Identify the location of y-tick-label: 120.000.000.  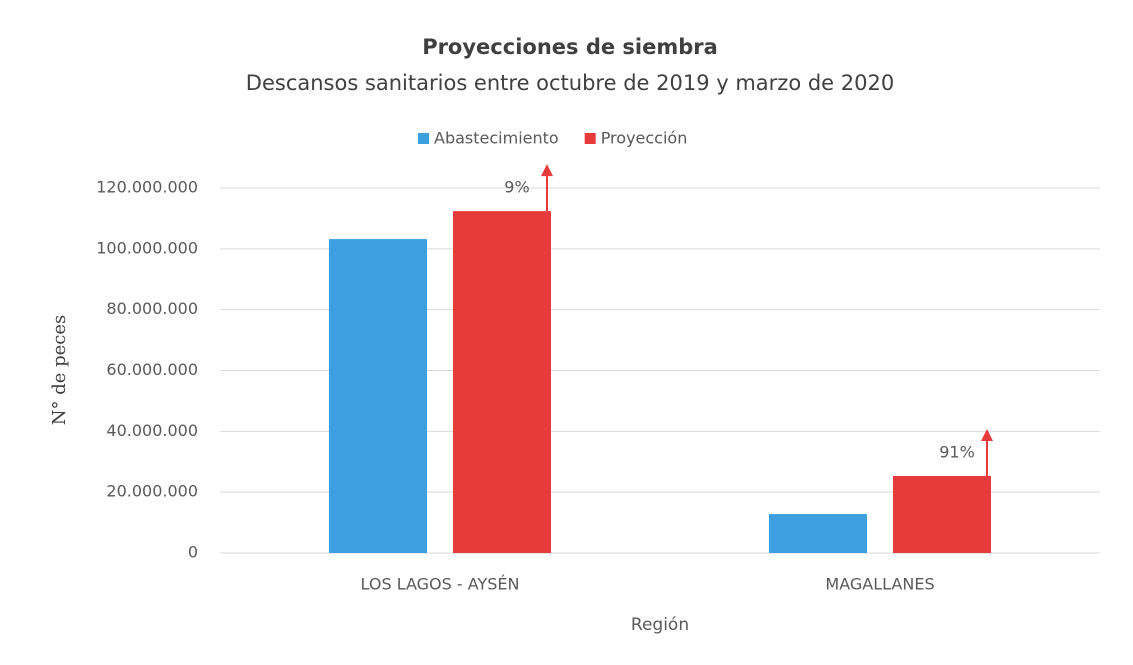
(147, 187).